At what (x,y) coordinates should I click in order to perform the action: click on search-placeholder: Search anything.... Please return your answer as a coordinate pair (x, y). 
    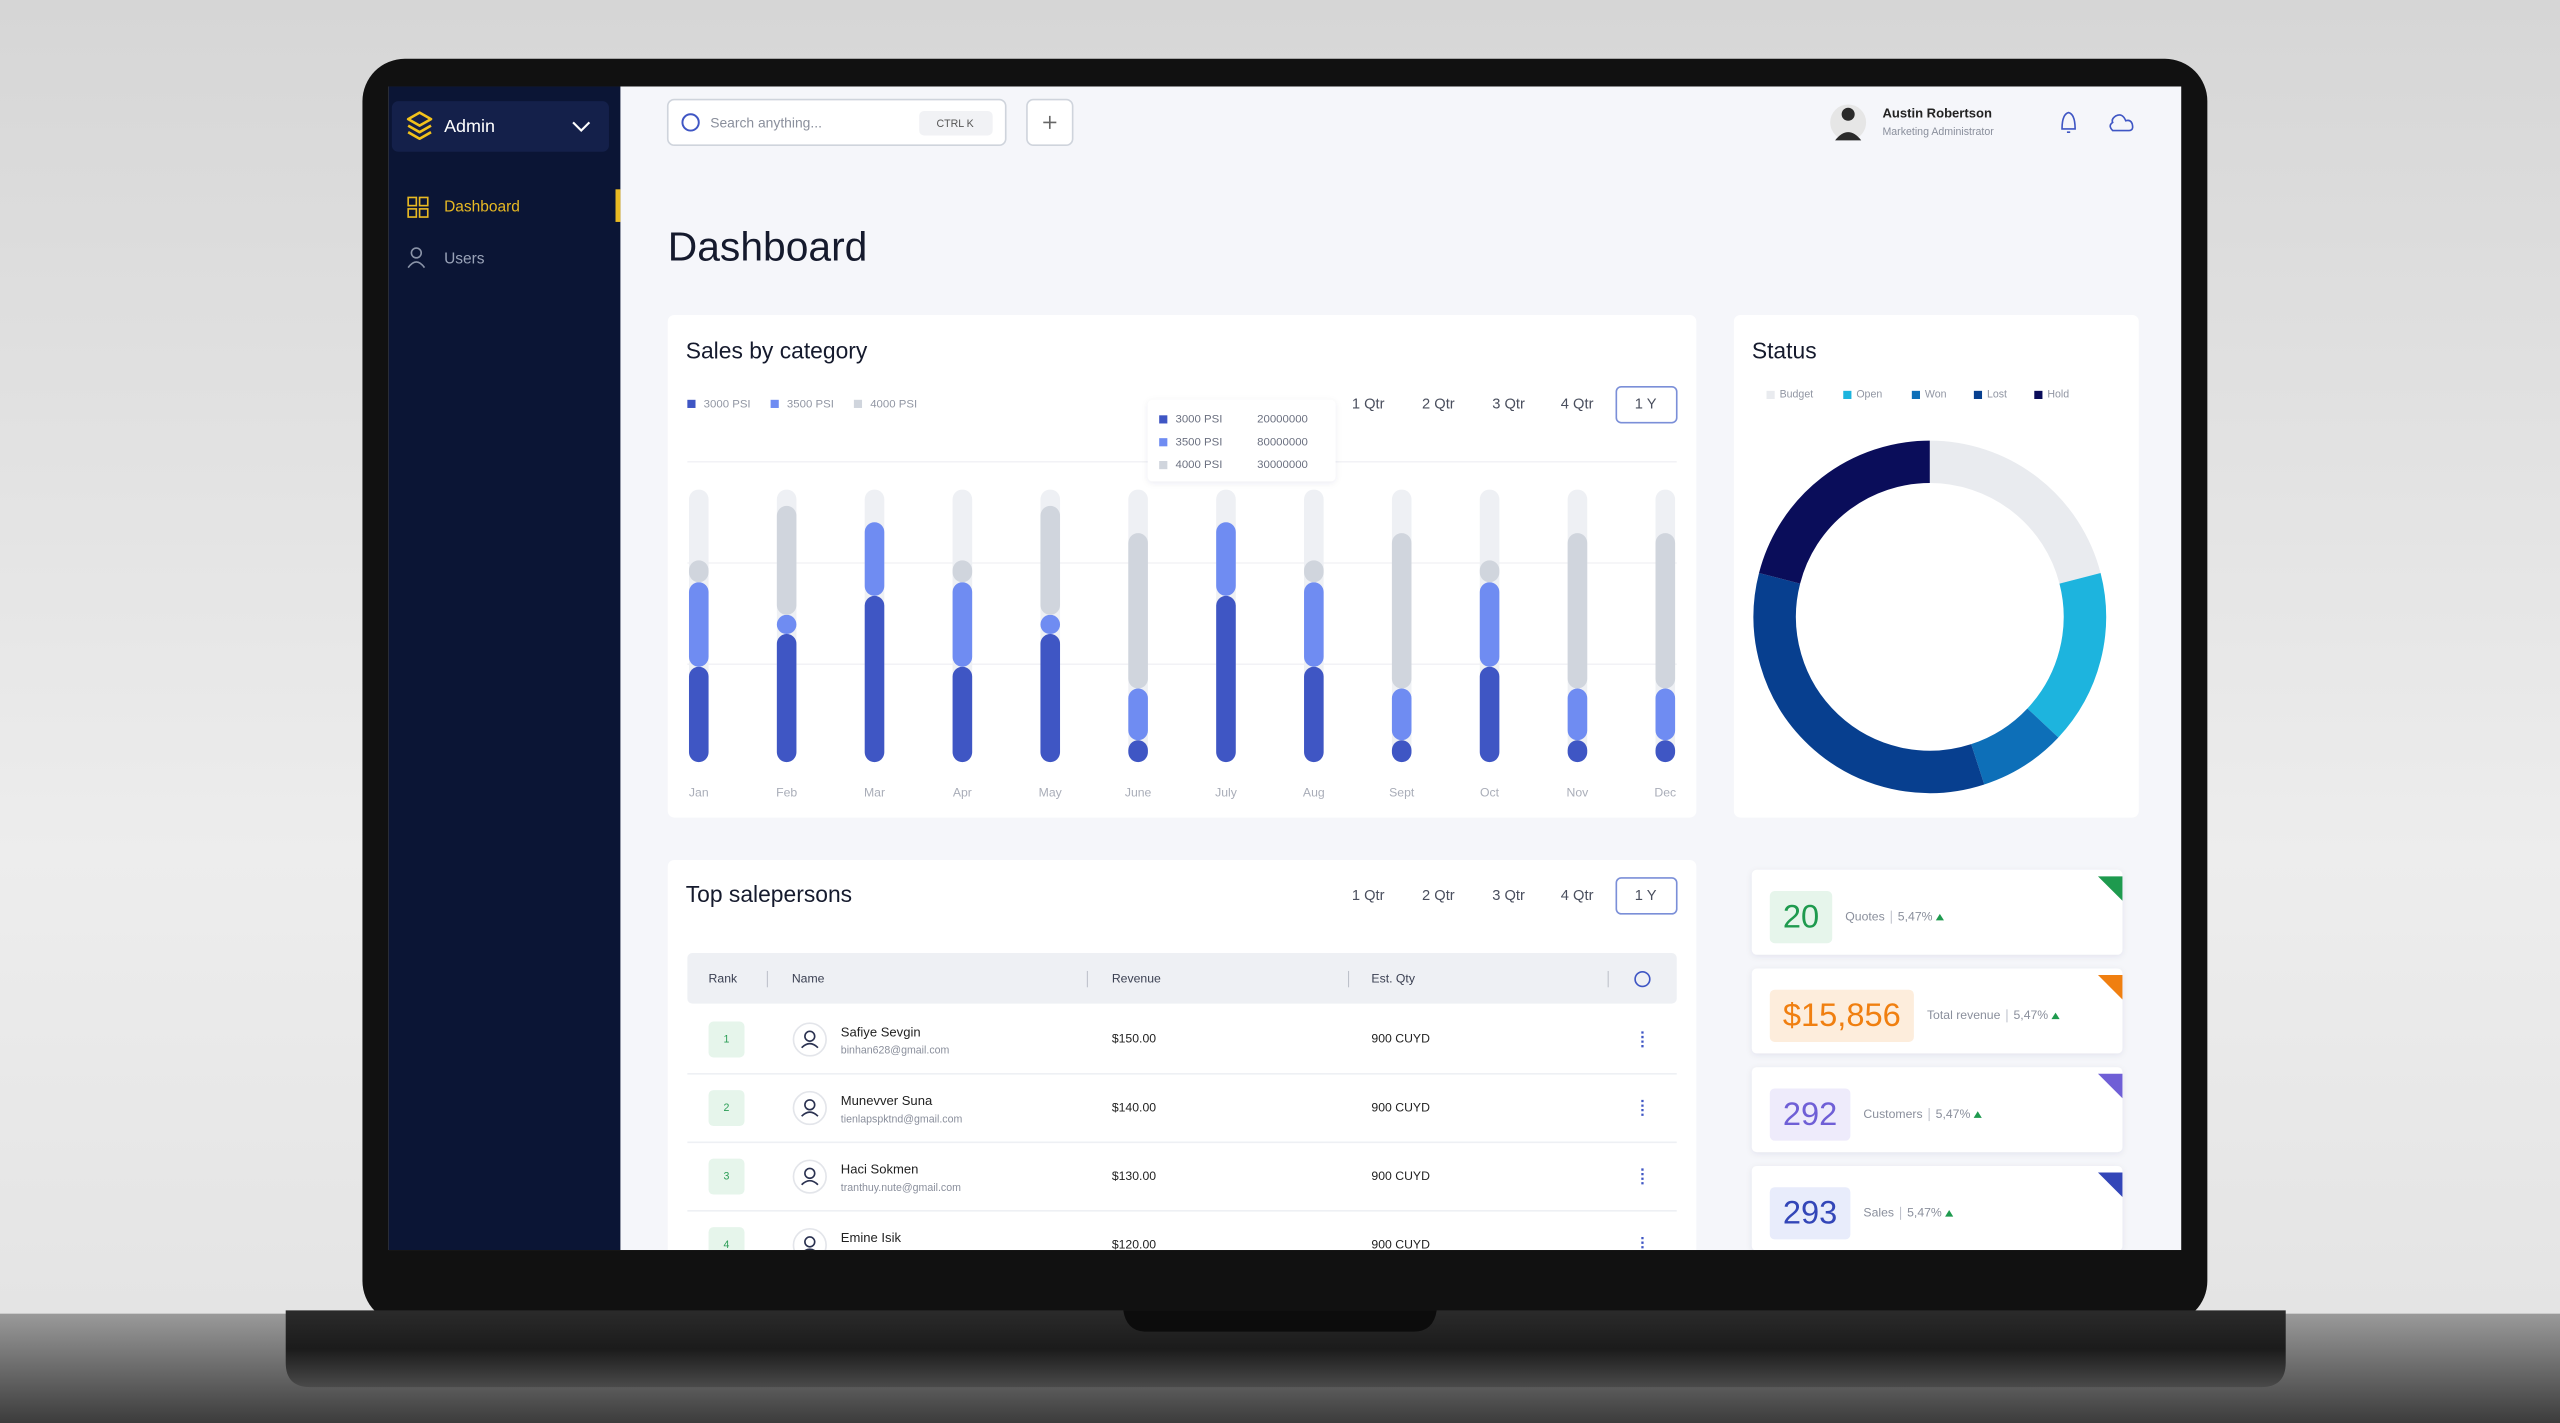
    Looking at the image, I should click on (766, 123).